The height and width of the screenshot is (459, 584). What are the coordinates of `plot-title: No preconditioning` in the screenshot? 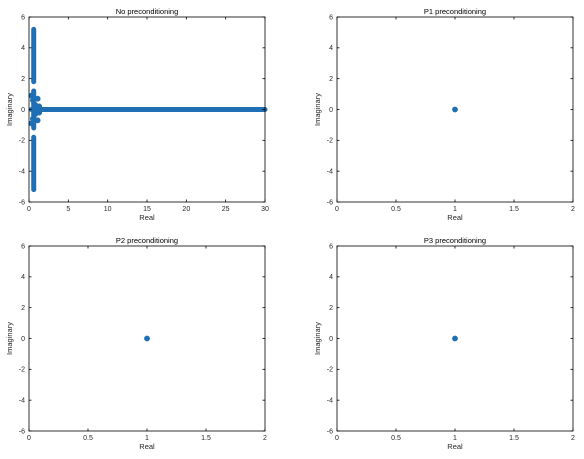 It's located at (147, 11).